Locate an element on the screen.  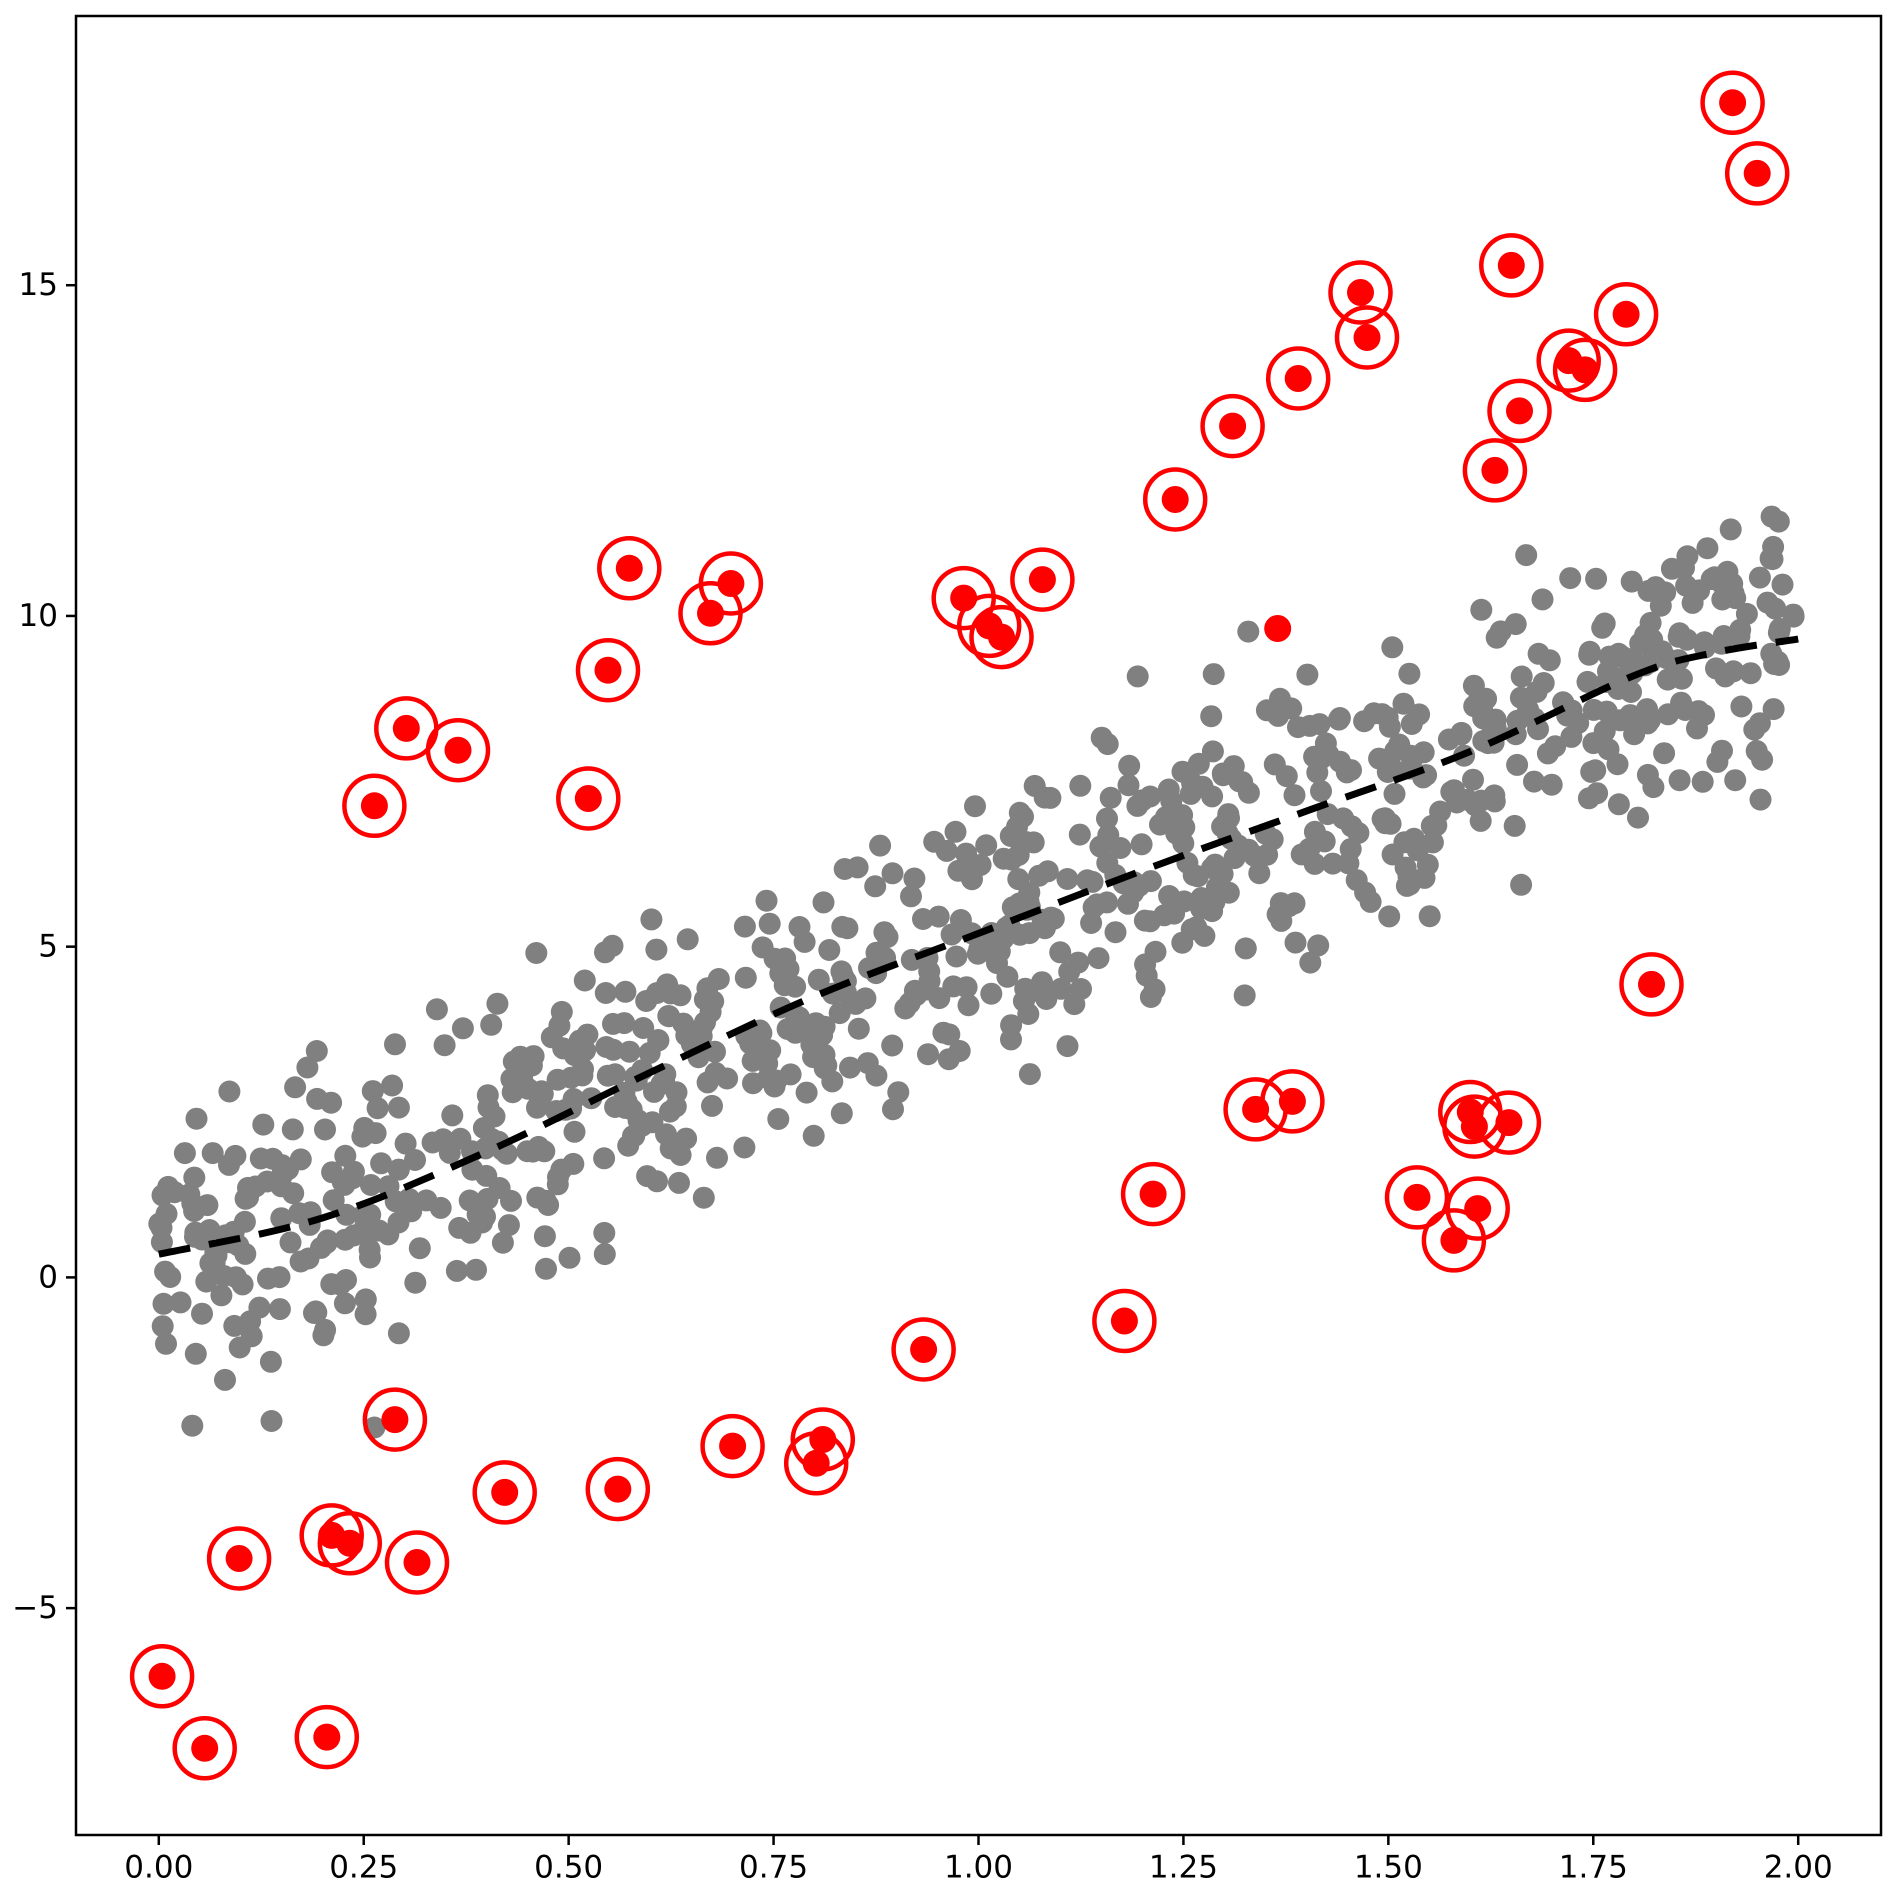
y-tick-label: 15 is located at coordinates (38, 285).